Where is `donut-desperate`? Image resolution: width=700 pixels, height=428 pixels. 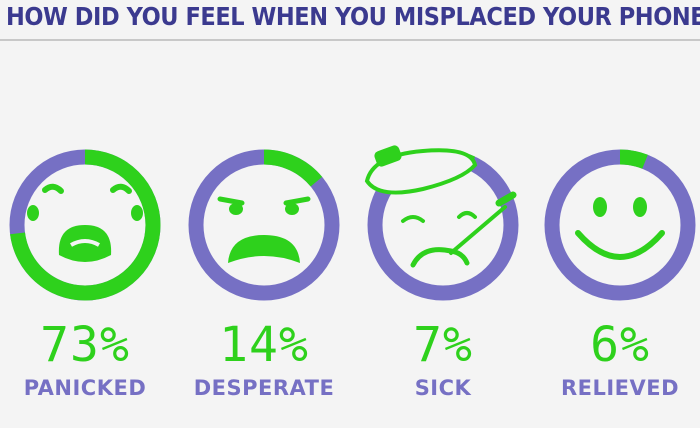
donut-desperate is located at coordinates (264, 225).